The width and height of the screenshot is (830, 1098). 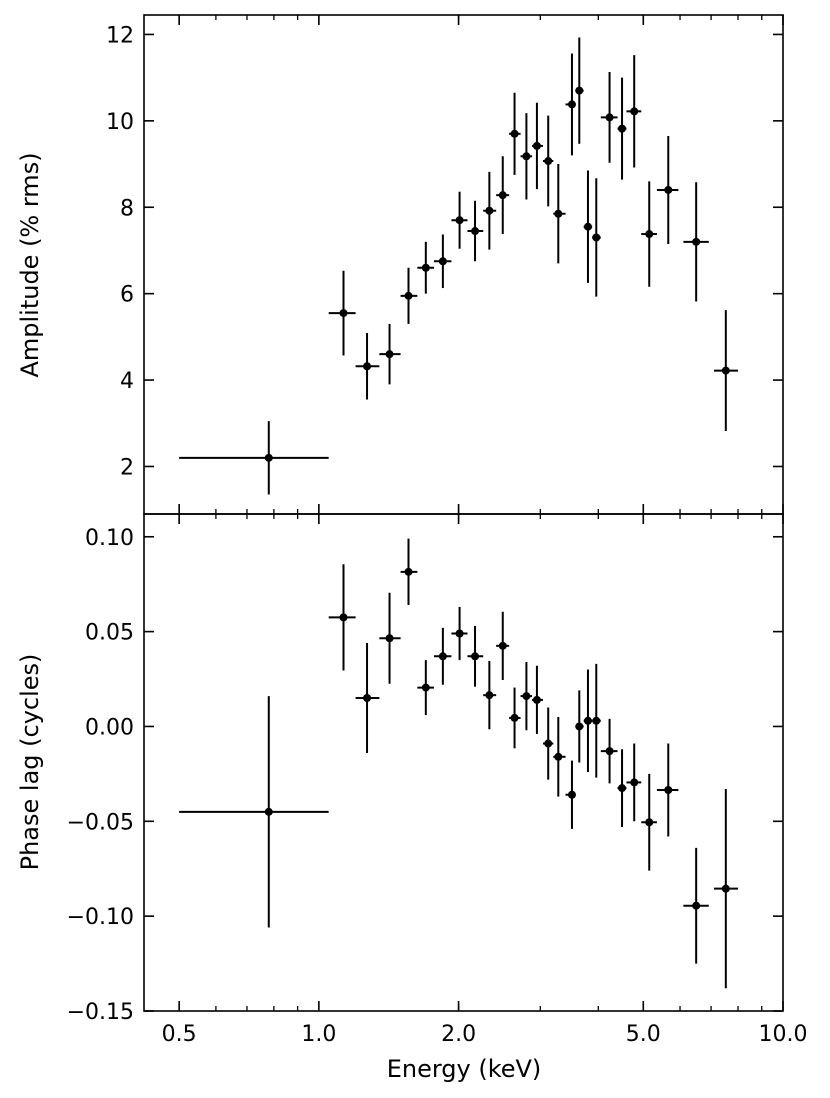 I want to click on amplitude-y-tick-label: 12, so click(x=120, y=35).